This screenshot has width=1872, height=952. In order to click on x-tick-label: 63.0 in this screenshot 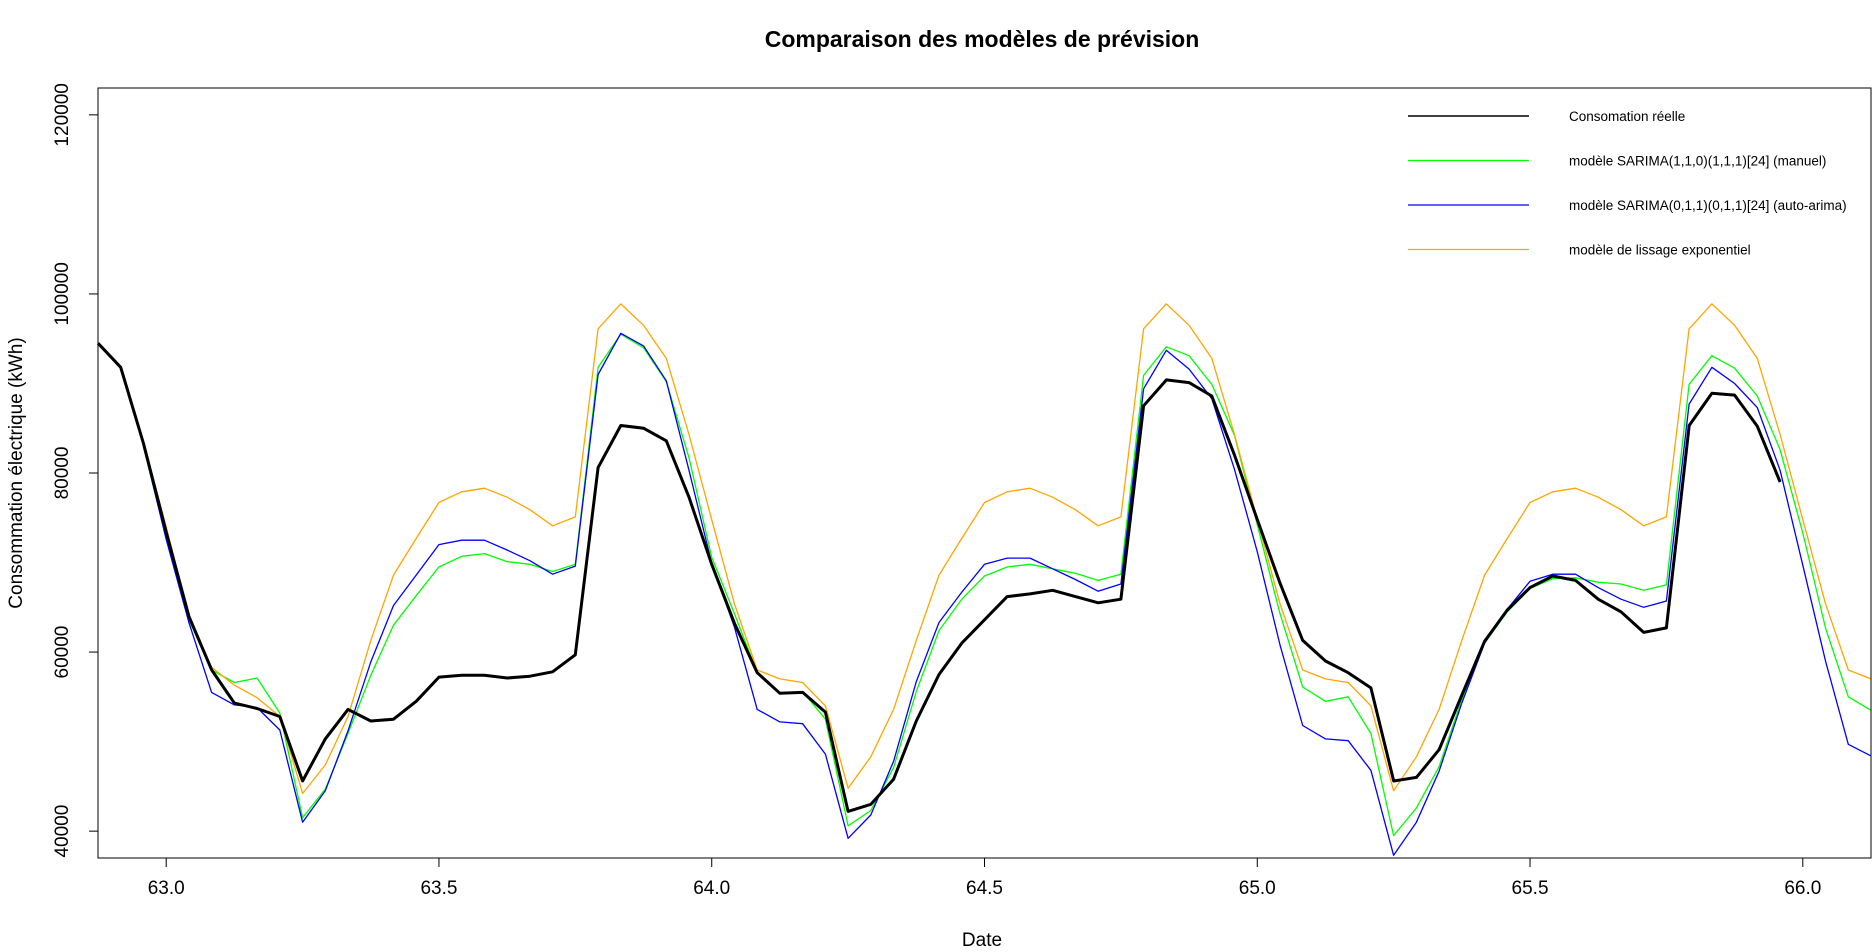, I will do `click(166, 888)`.